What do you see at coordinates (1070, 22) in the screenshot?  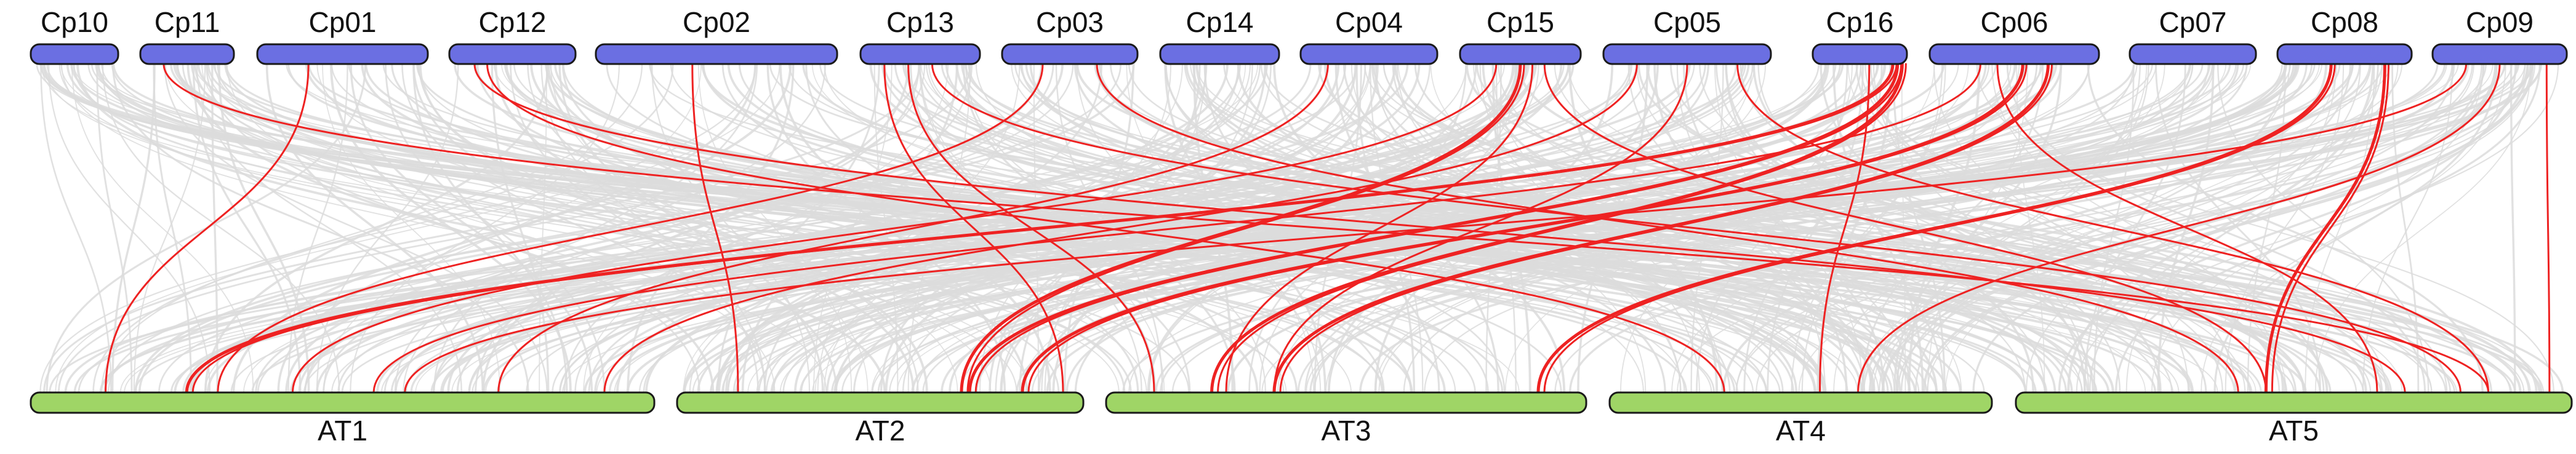 I see `chromosome-label-cp03: Cp03` at bounding box center [1070, 22].